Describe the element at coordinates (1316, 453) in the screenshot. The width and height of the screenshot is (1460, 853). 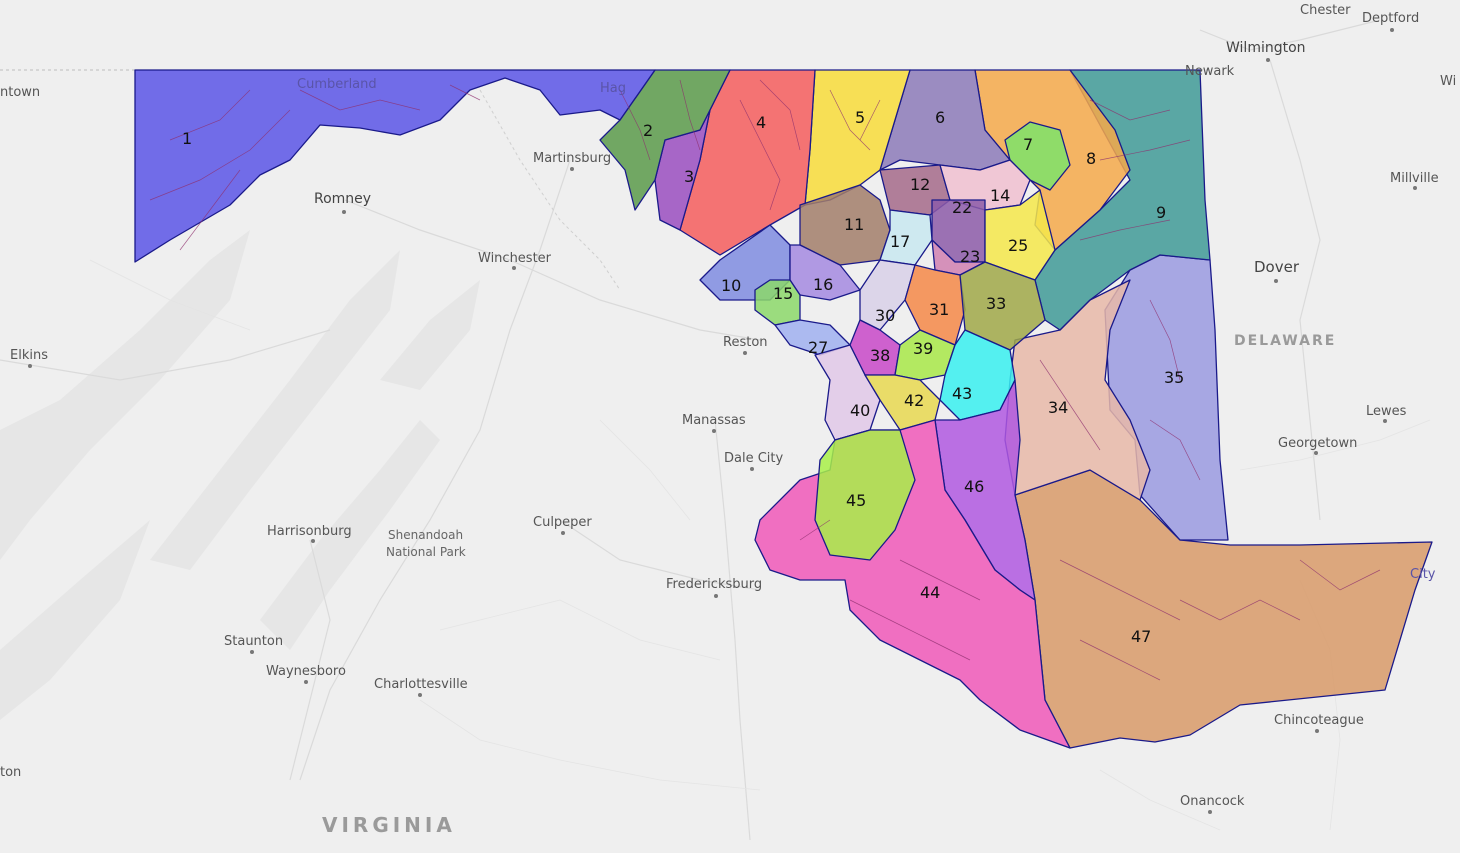
I see `dot-georgetown` at that location.